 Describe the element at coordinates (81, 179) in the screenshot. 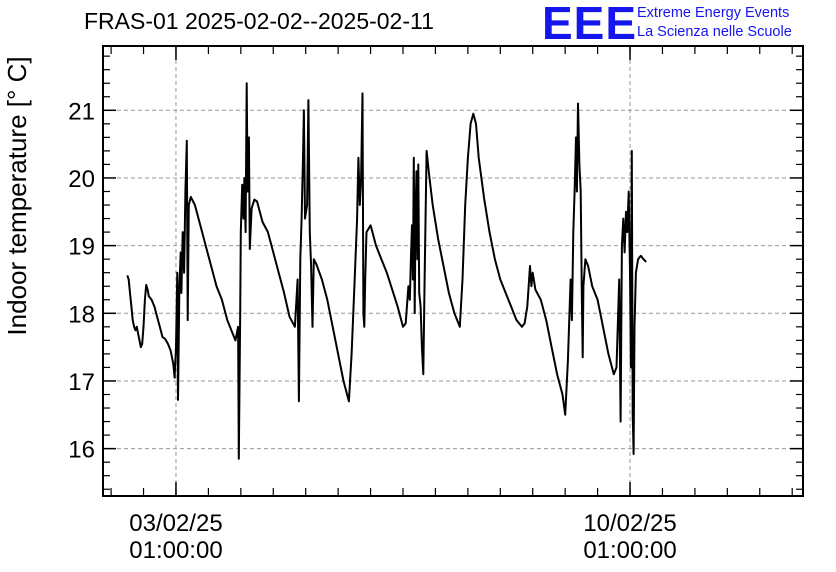

I see `y-tick-label: 20` at that location.